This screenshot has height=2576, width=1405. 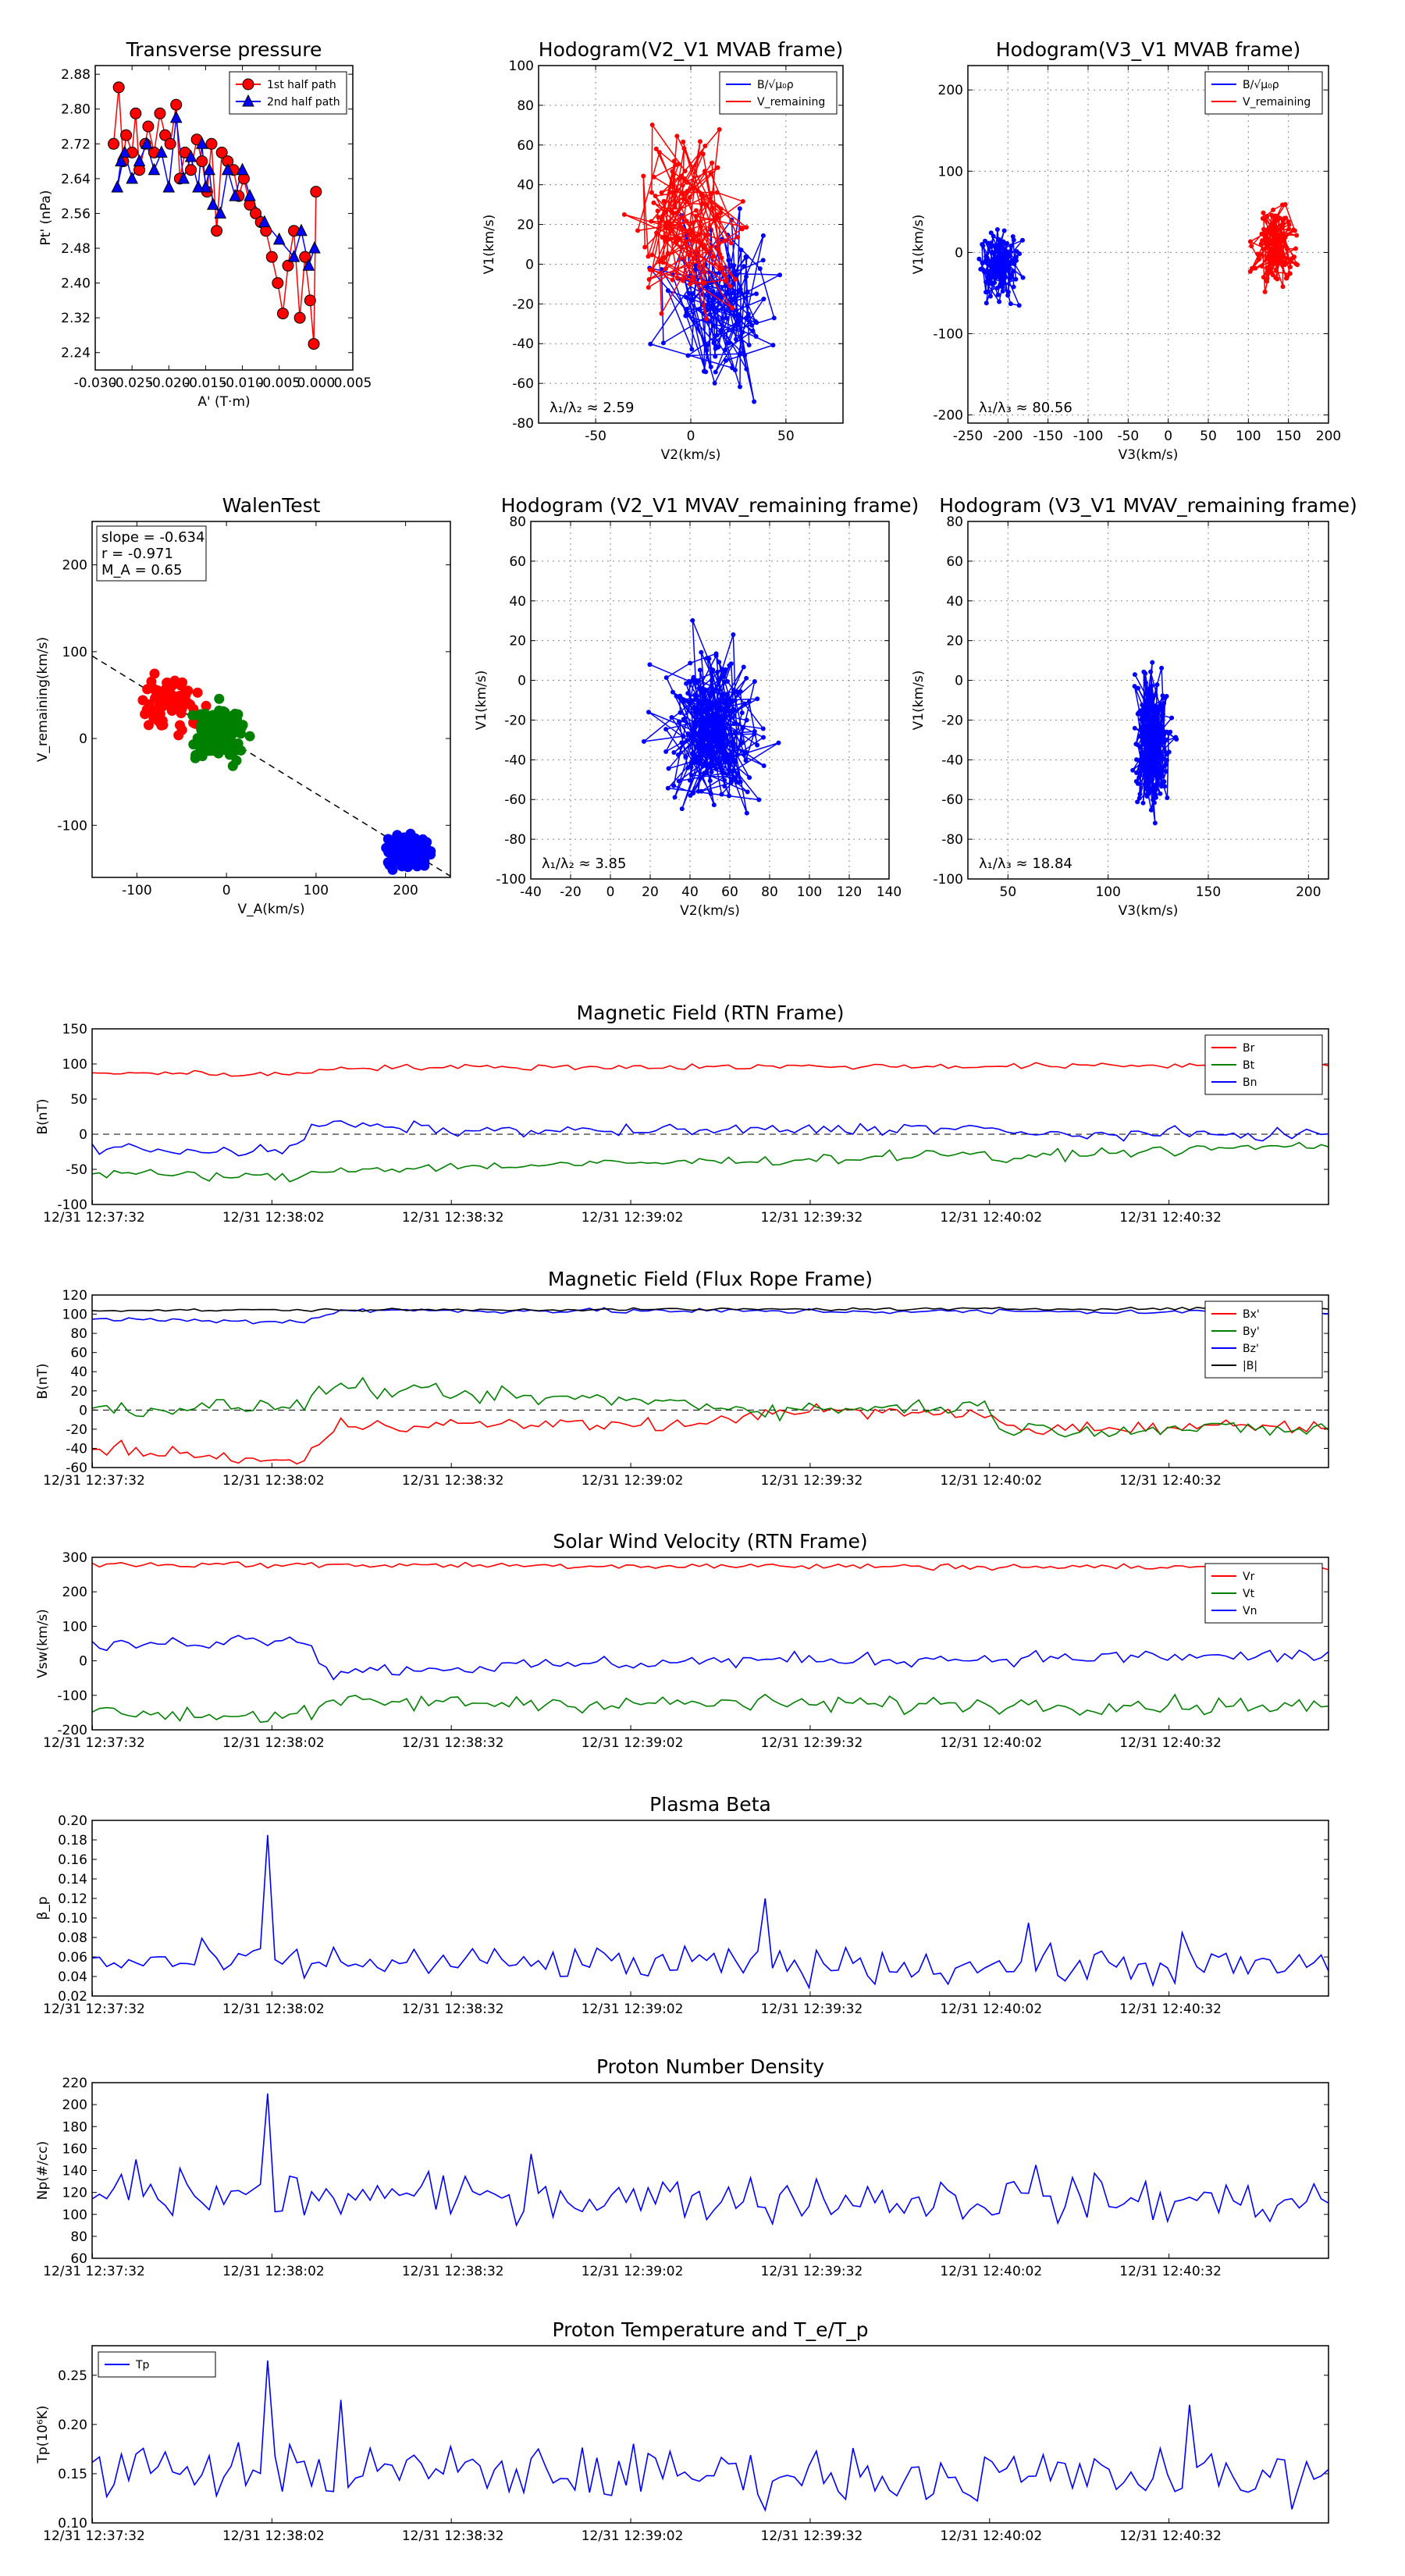 What do you see at coordinates (76, 110) in the screenshot?
I see `y-tick-label: 2.80` at bounding box center [76, 110].